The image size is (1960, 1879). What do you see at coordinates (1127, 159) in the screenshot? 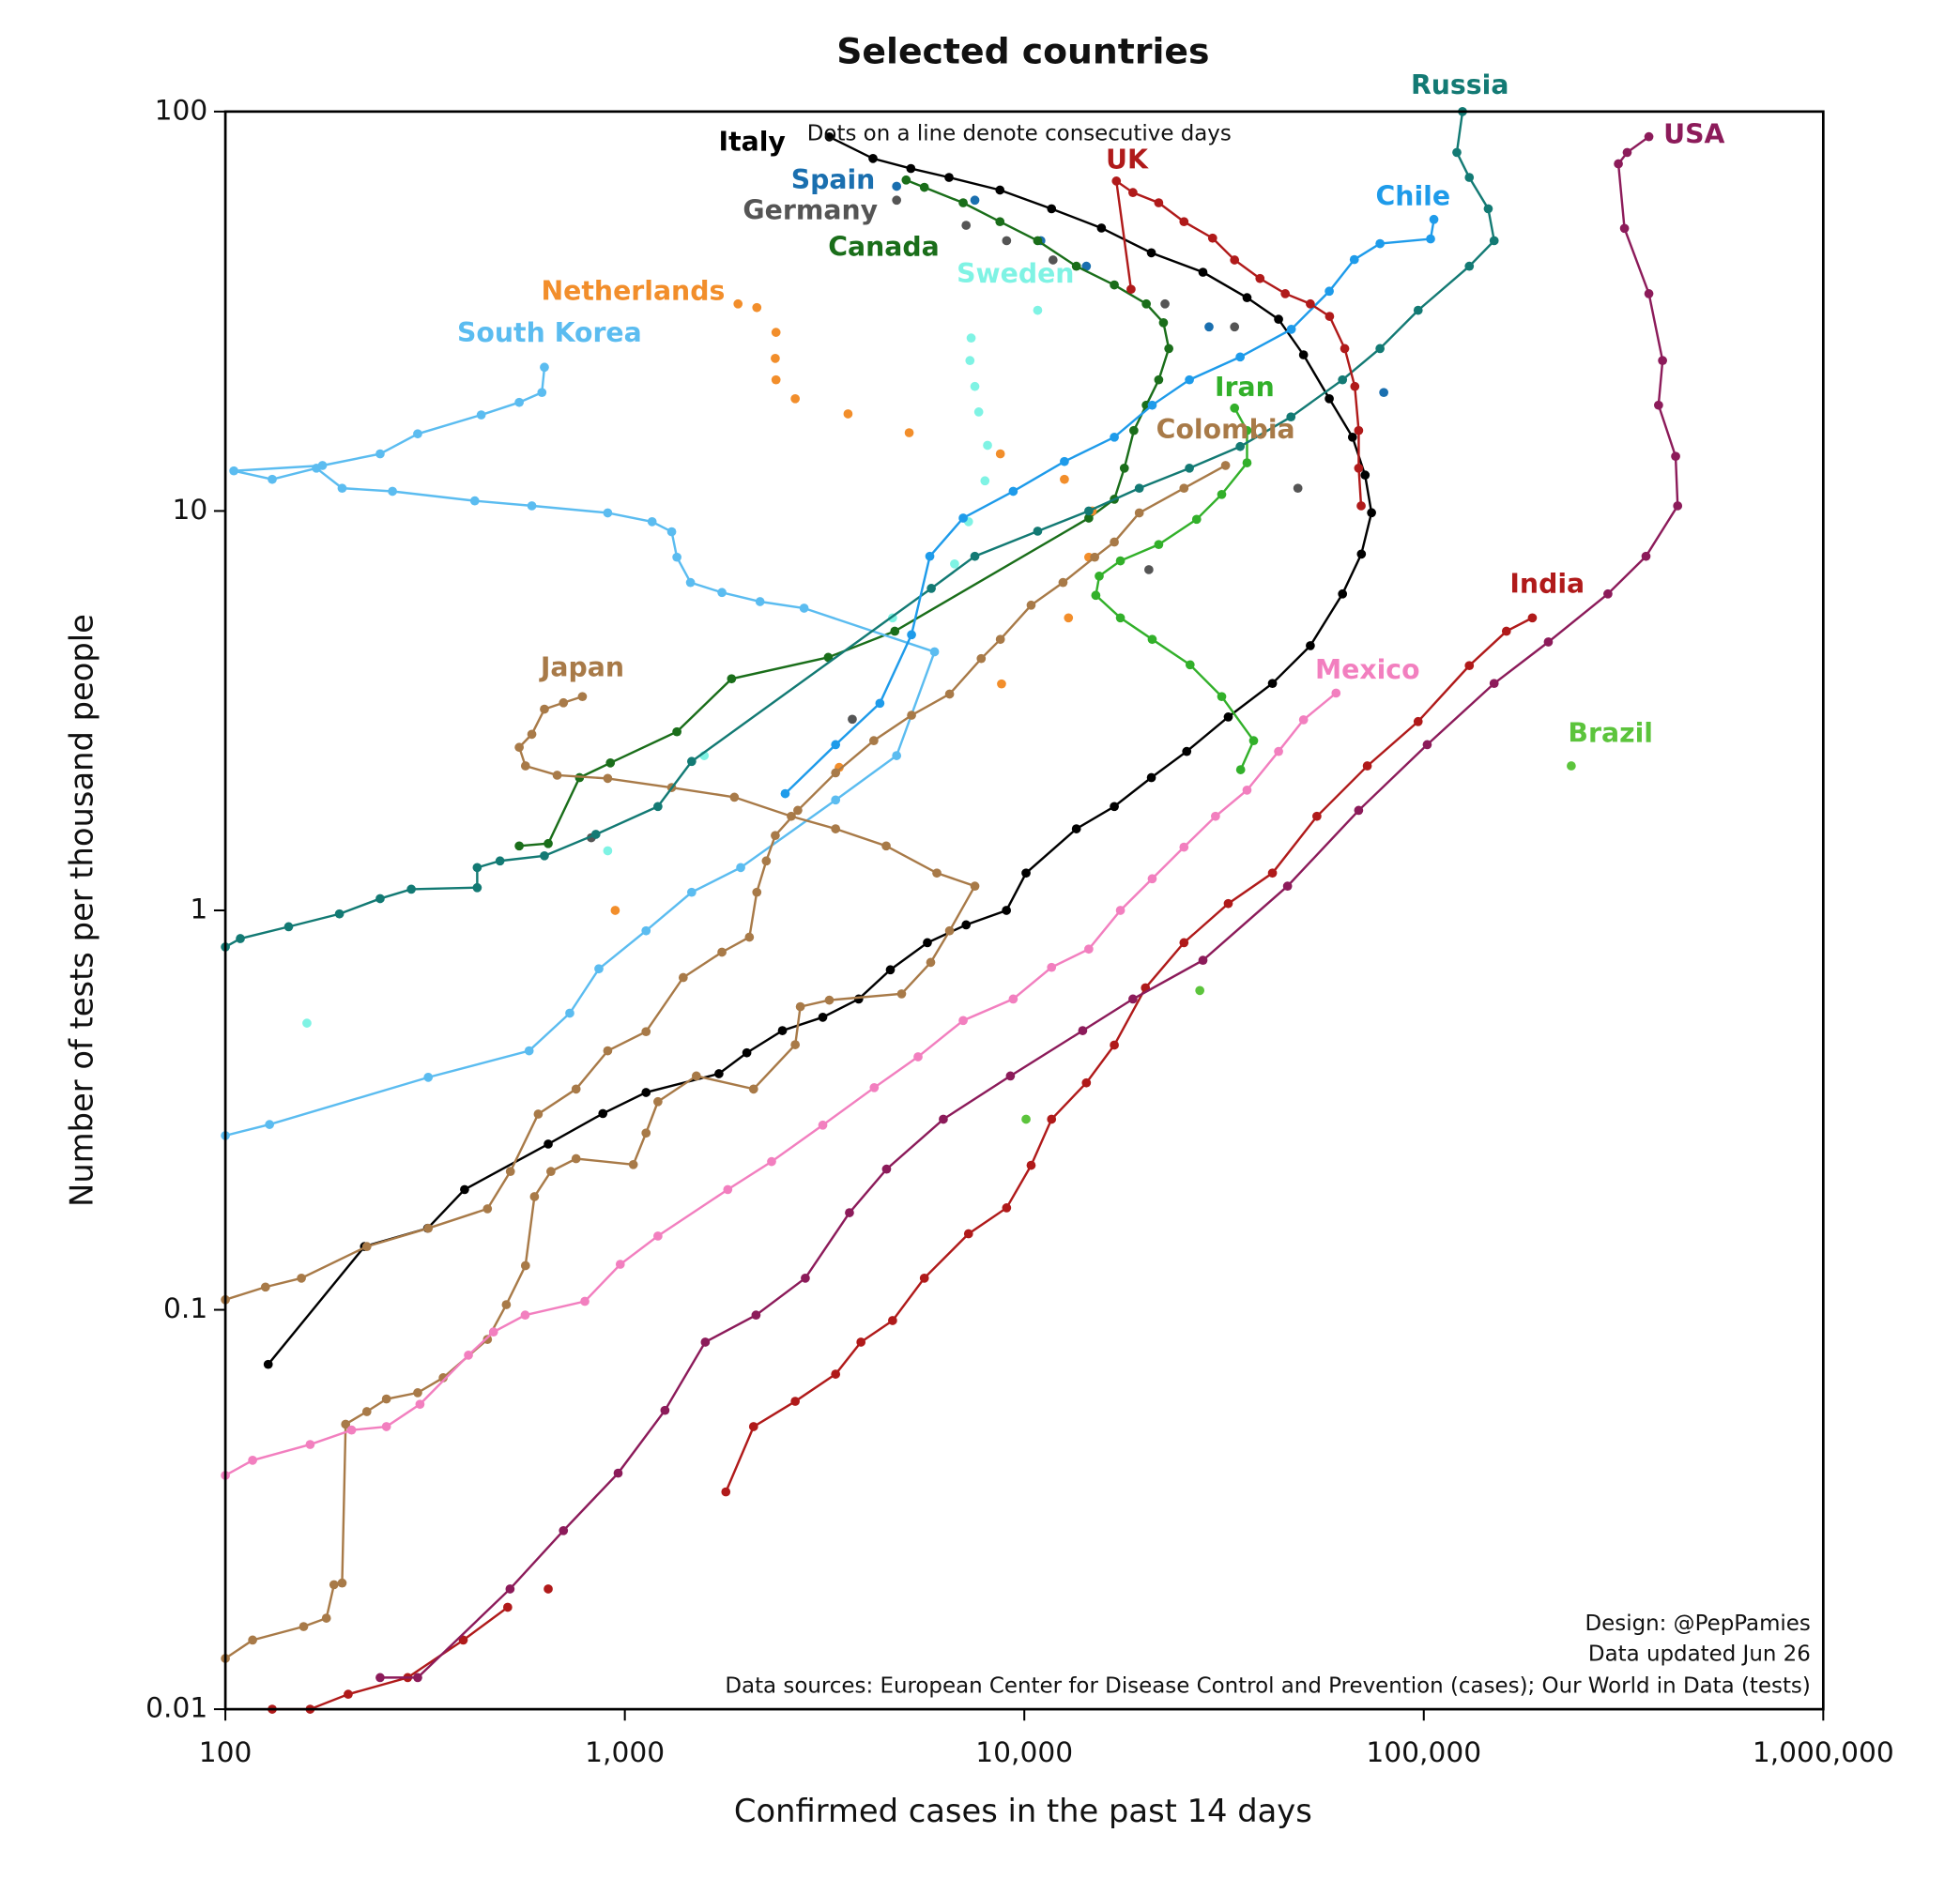
I see `series-label: UK` at bounding box center [1127, 159].